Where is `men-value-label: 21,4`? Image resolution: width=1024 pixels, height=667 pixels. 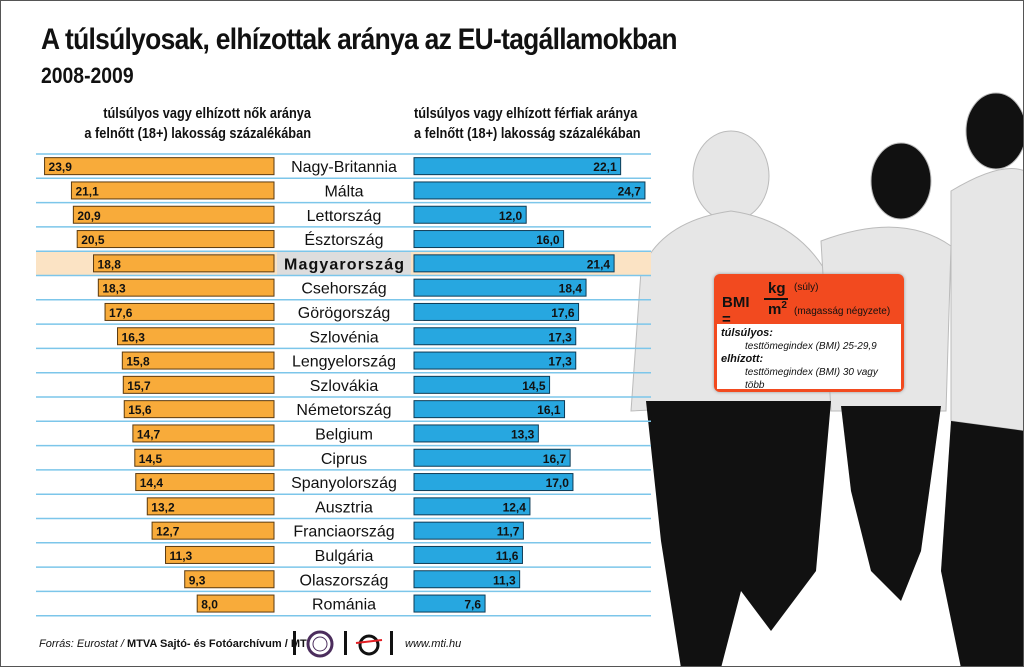 men-value-label: 21,4 is located at coordinates (599, 264).